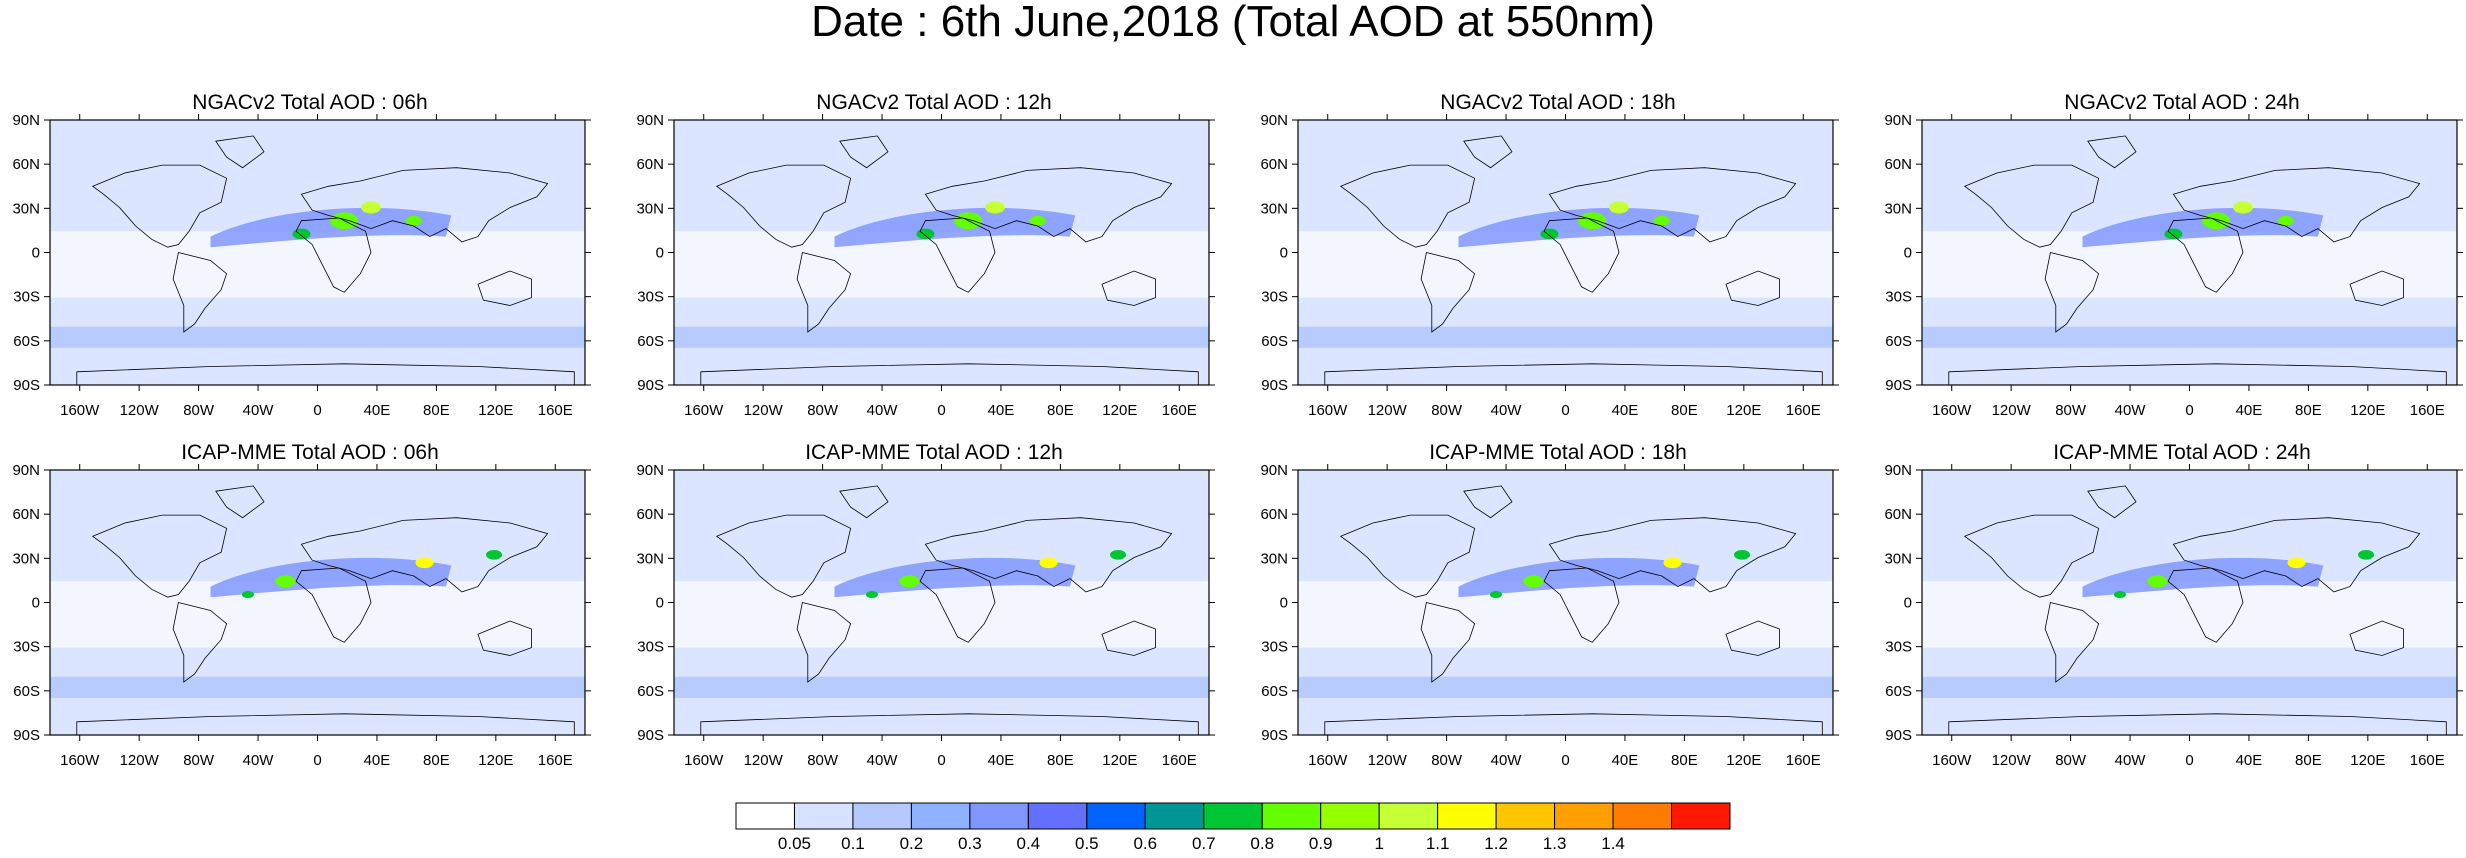  I want to click on panel-title: ICAP-MME Total AOD : 06h, so click(310, 452).